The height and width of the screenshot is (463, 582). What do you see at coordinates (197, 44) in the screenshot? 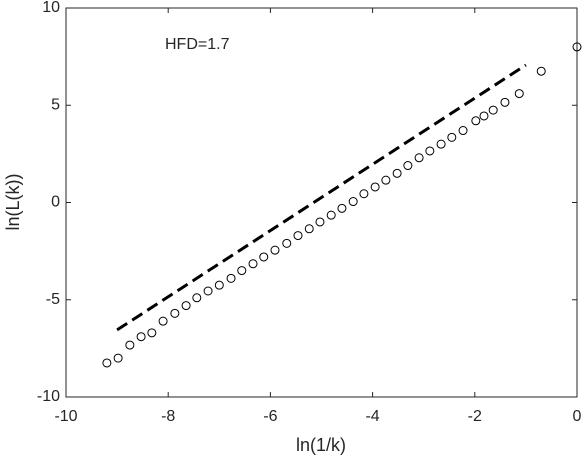
I see `annotation: HFD=1.7` at bounding box center [197, 44].